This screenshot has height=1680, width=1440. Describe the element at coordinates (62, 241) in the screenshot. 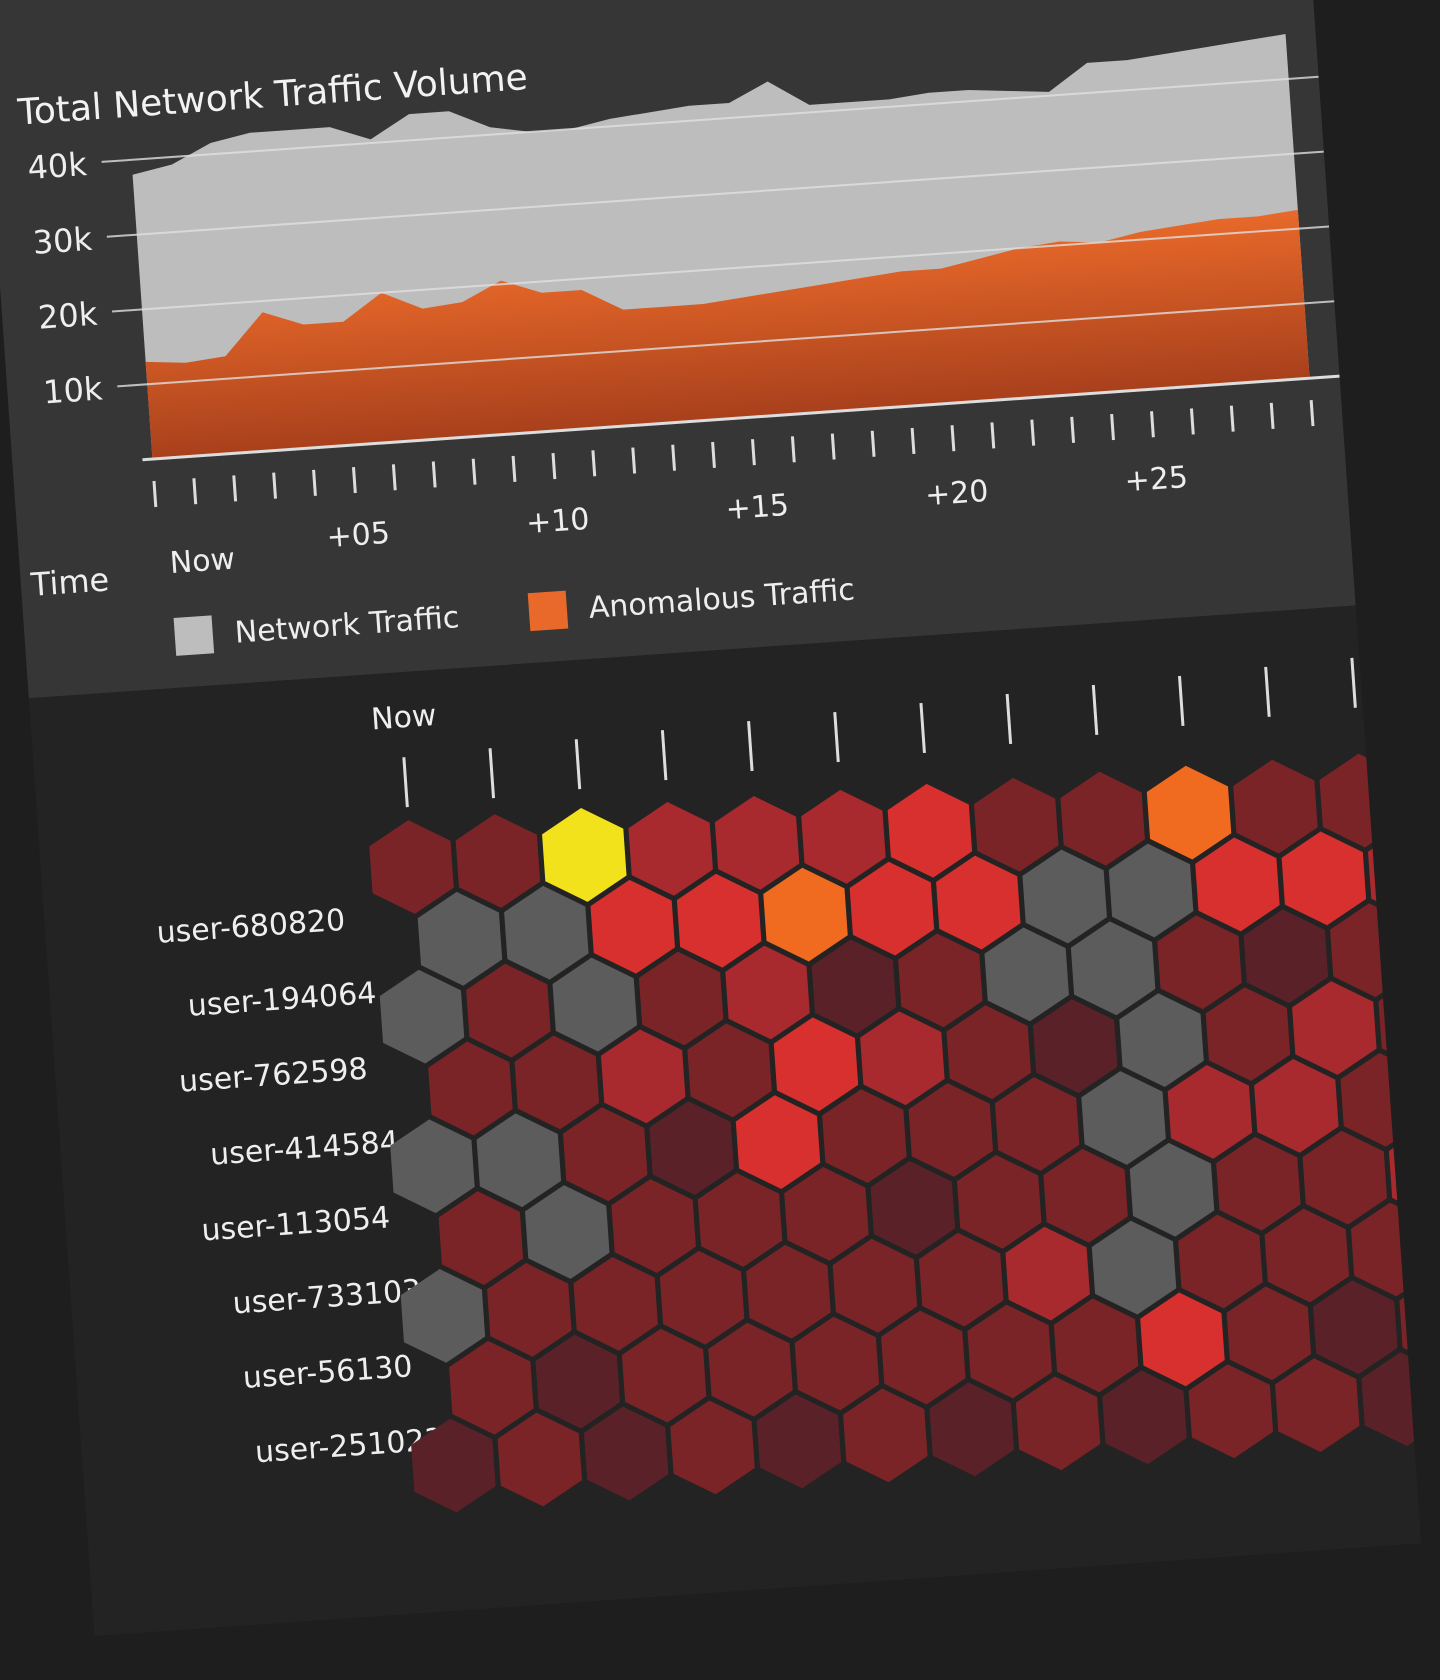

I see `y-tick-label: 30k` at that location.